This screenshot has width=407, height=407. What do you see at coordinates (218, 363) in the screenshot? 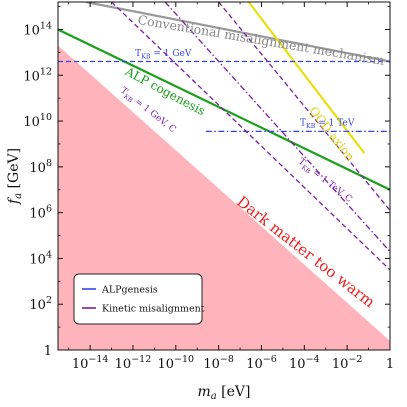
I see `x-tick-label: 10⁻⁸` at bounding box center [218, 363].